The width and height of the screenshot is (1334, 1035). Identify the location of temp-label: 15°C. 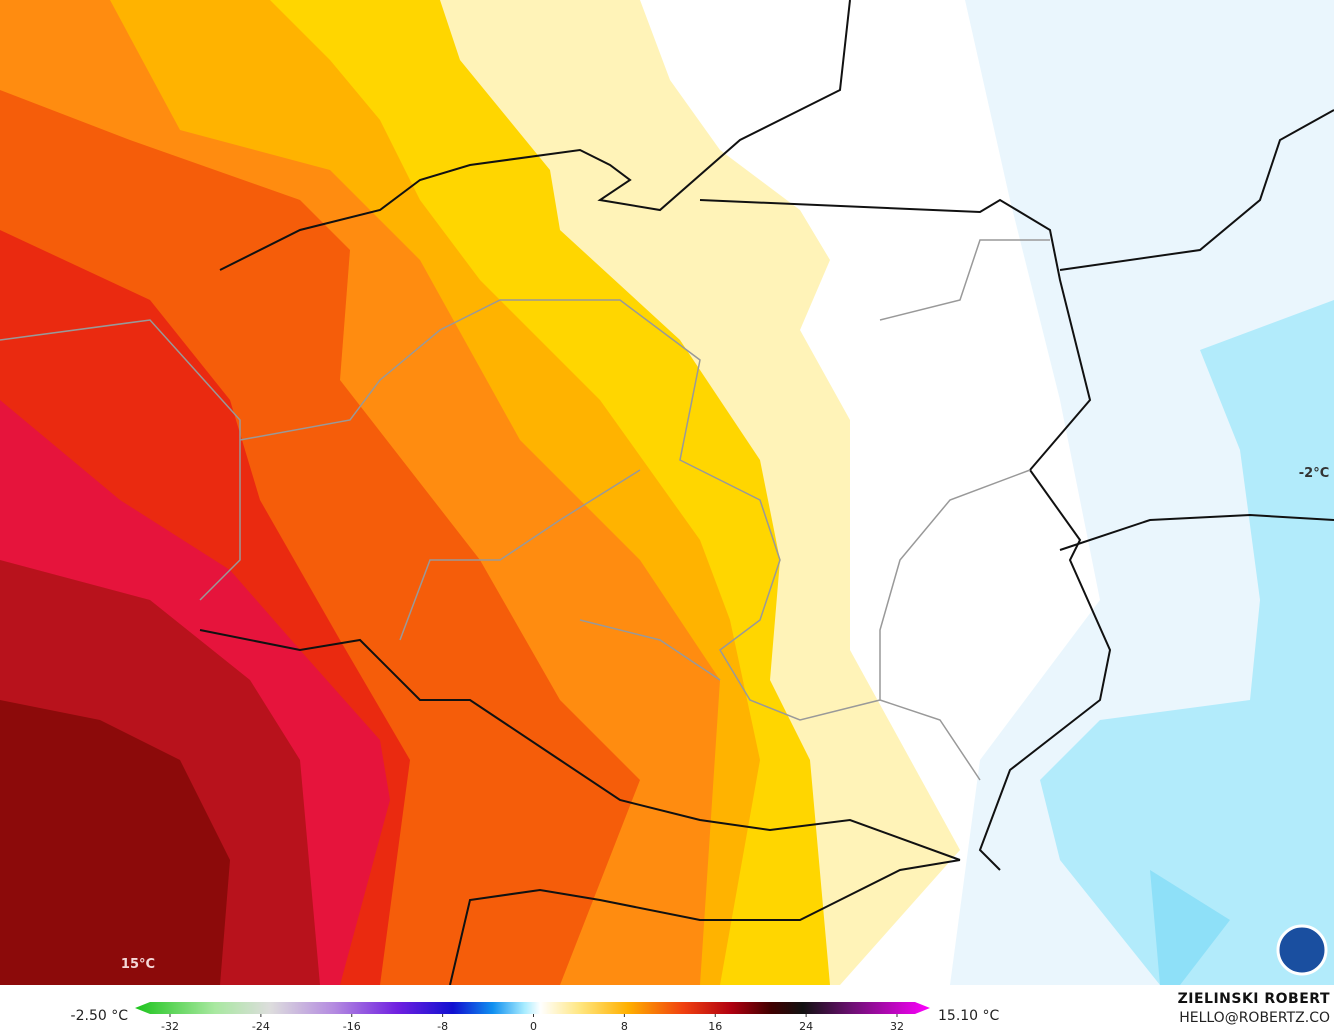
(138, 964).